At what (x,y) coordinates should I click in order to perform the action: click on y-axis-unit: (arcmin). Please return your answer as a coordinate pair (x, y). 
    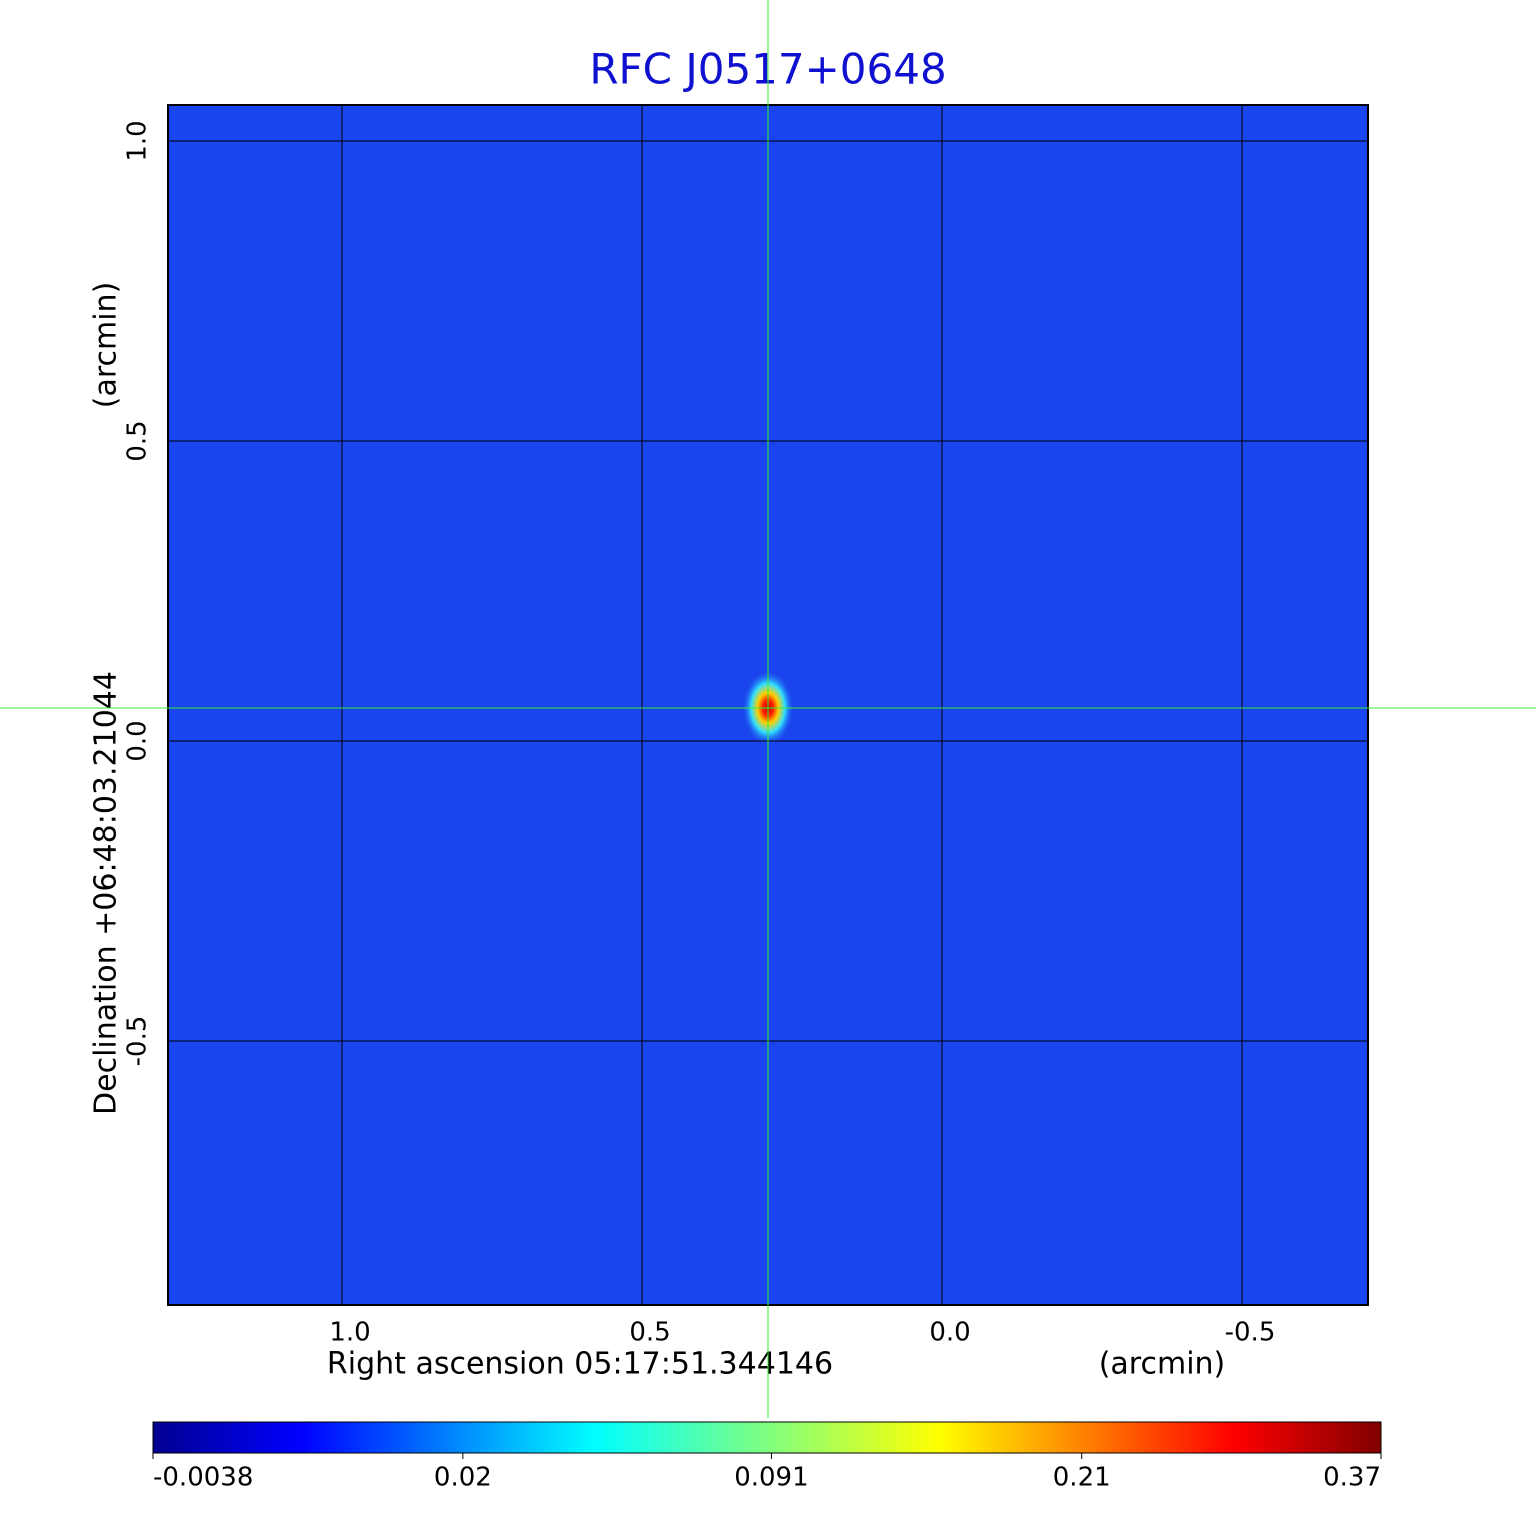
    Looking at the image, I should click on (106, 345).